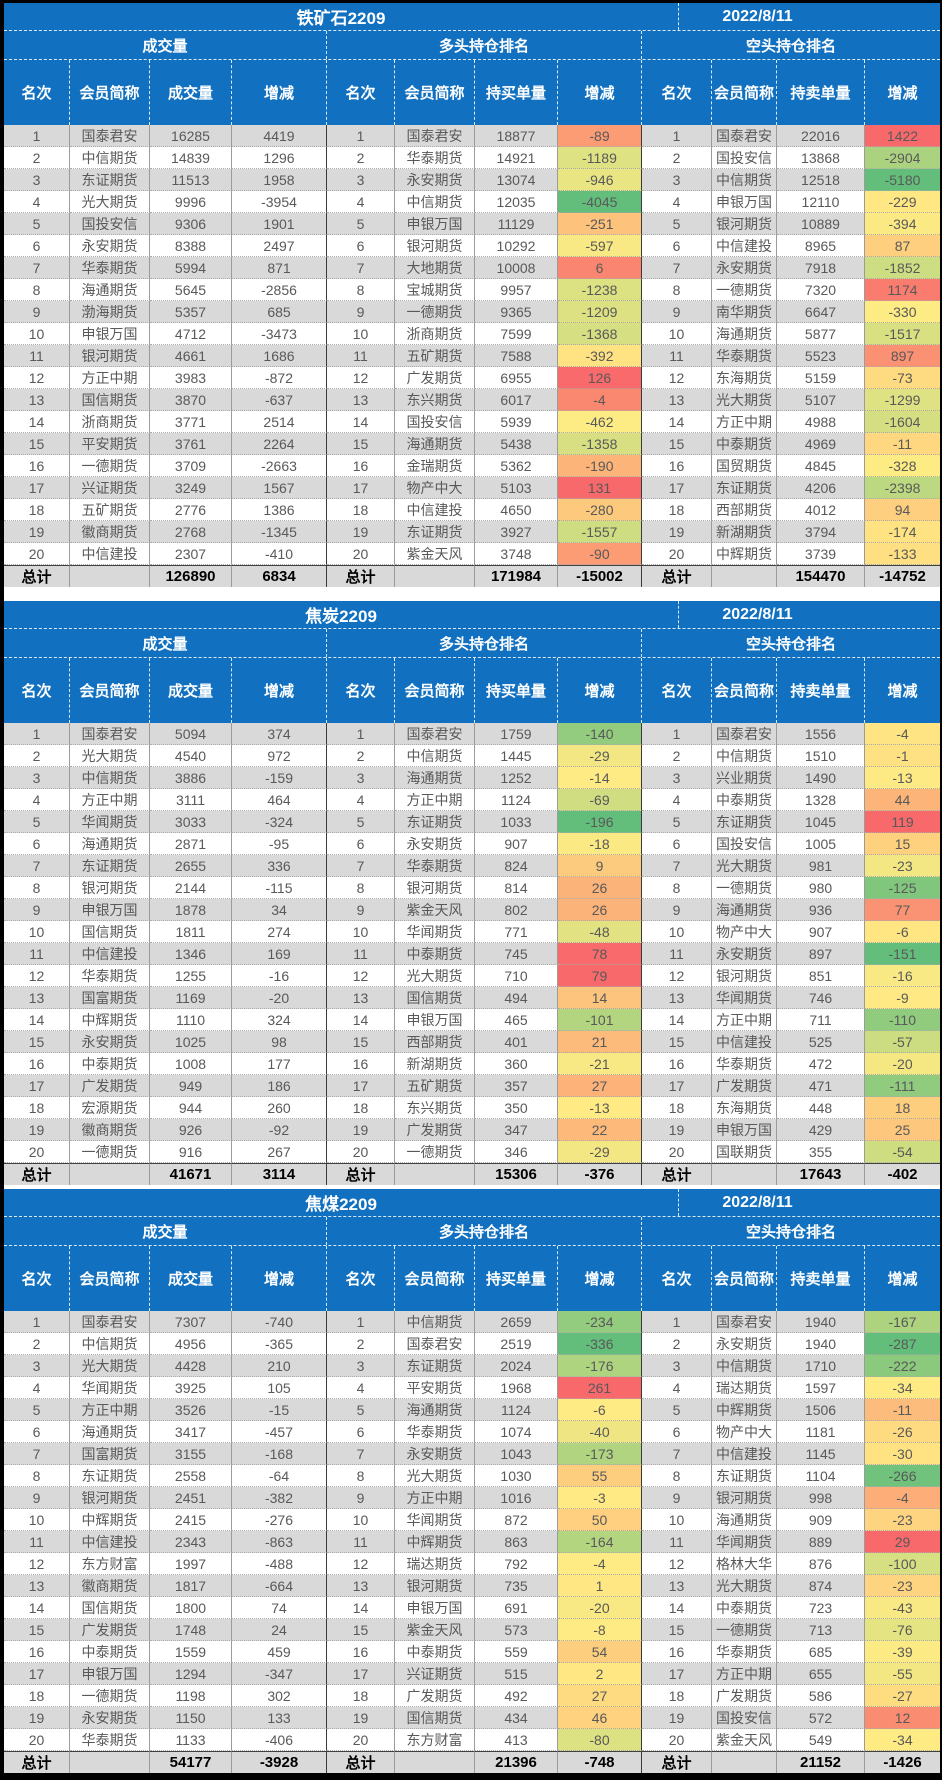 The width and height of the screenshot is (942, 1780). What do you see at coordinates (902, 1410) in the screenshot?
I see `change-cell: -11` at bounding box center [902, 1410].